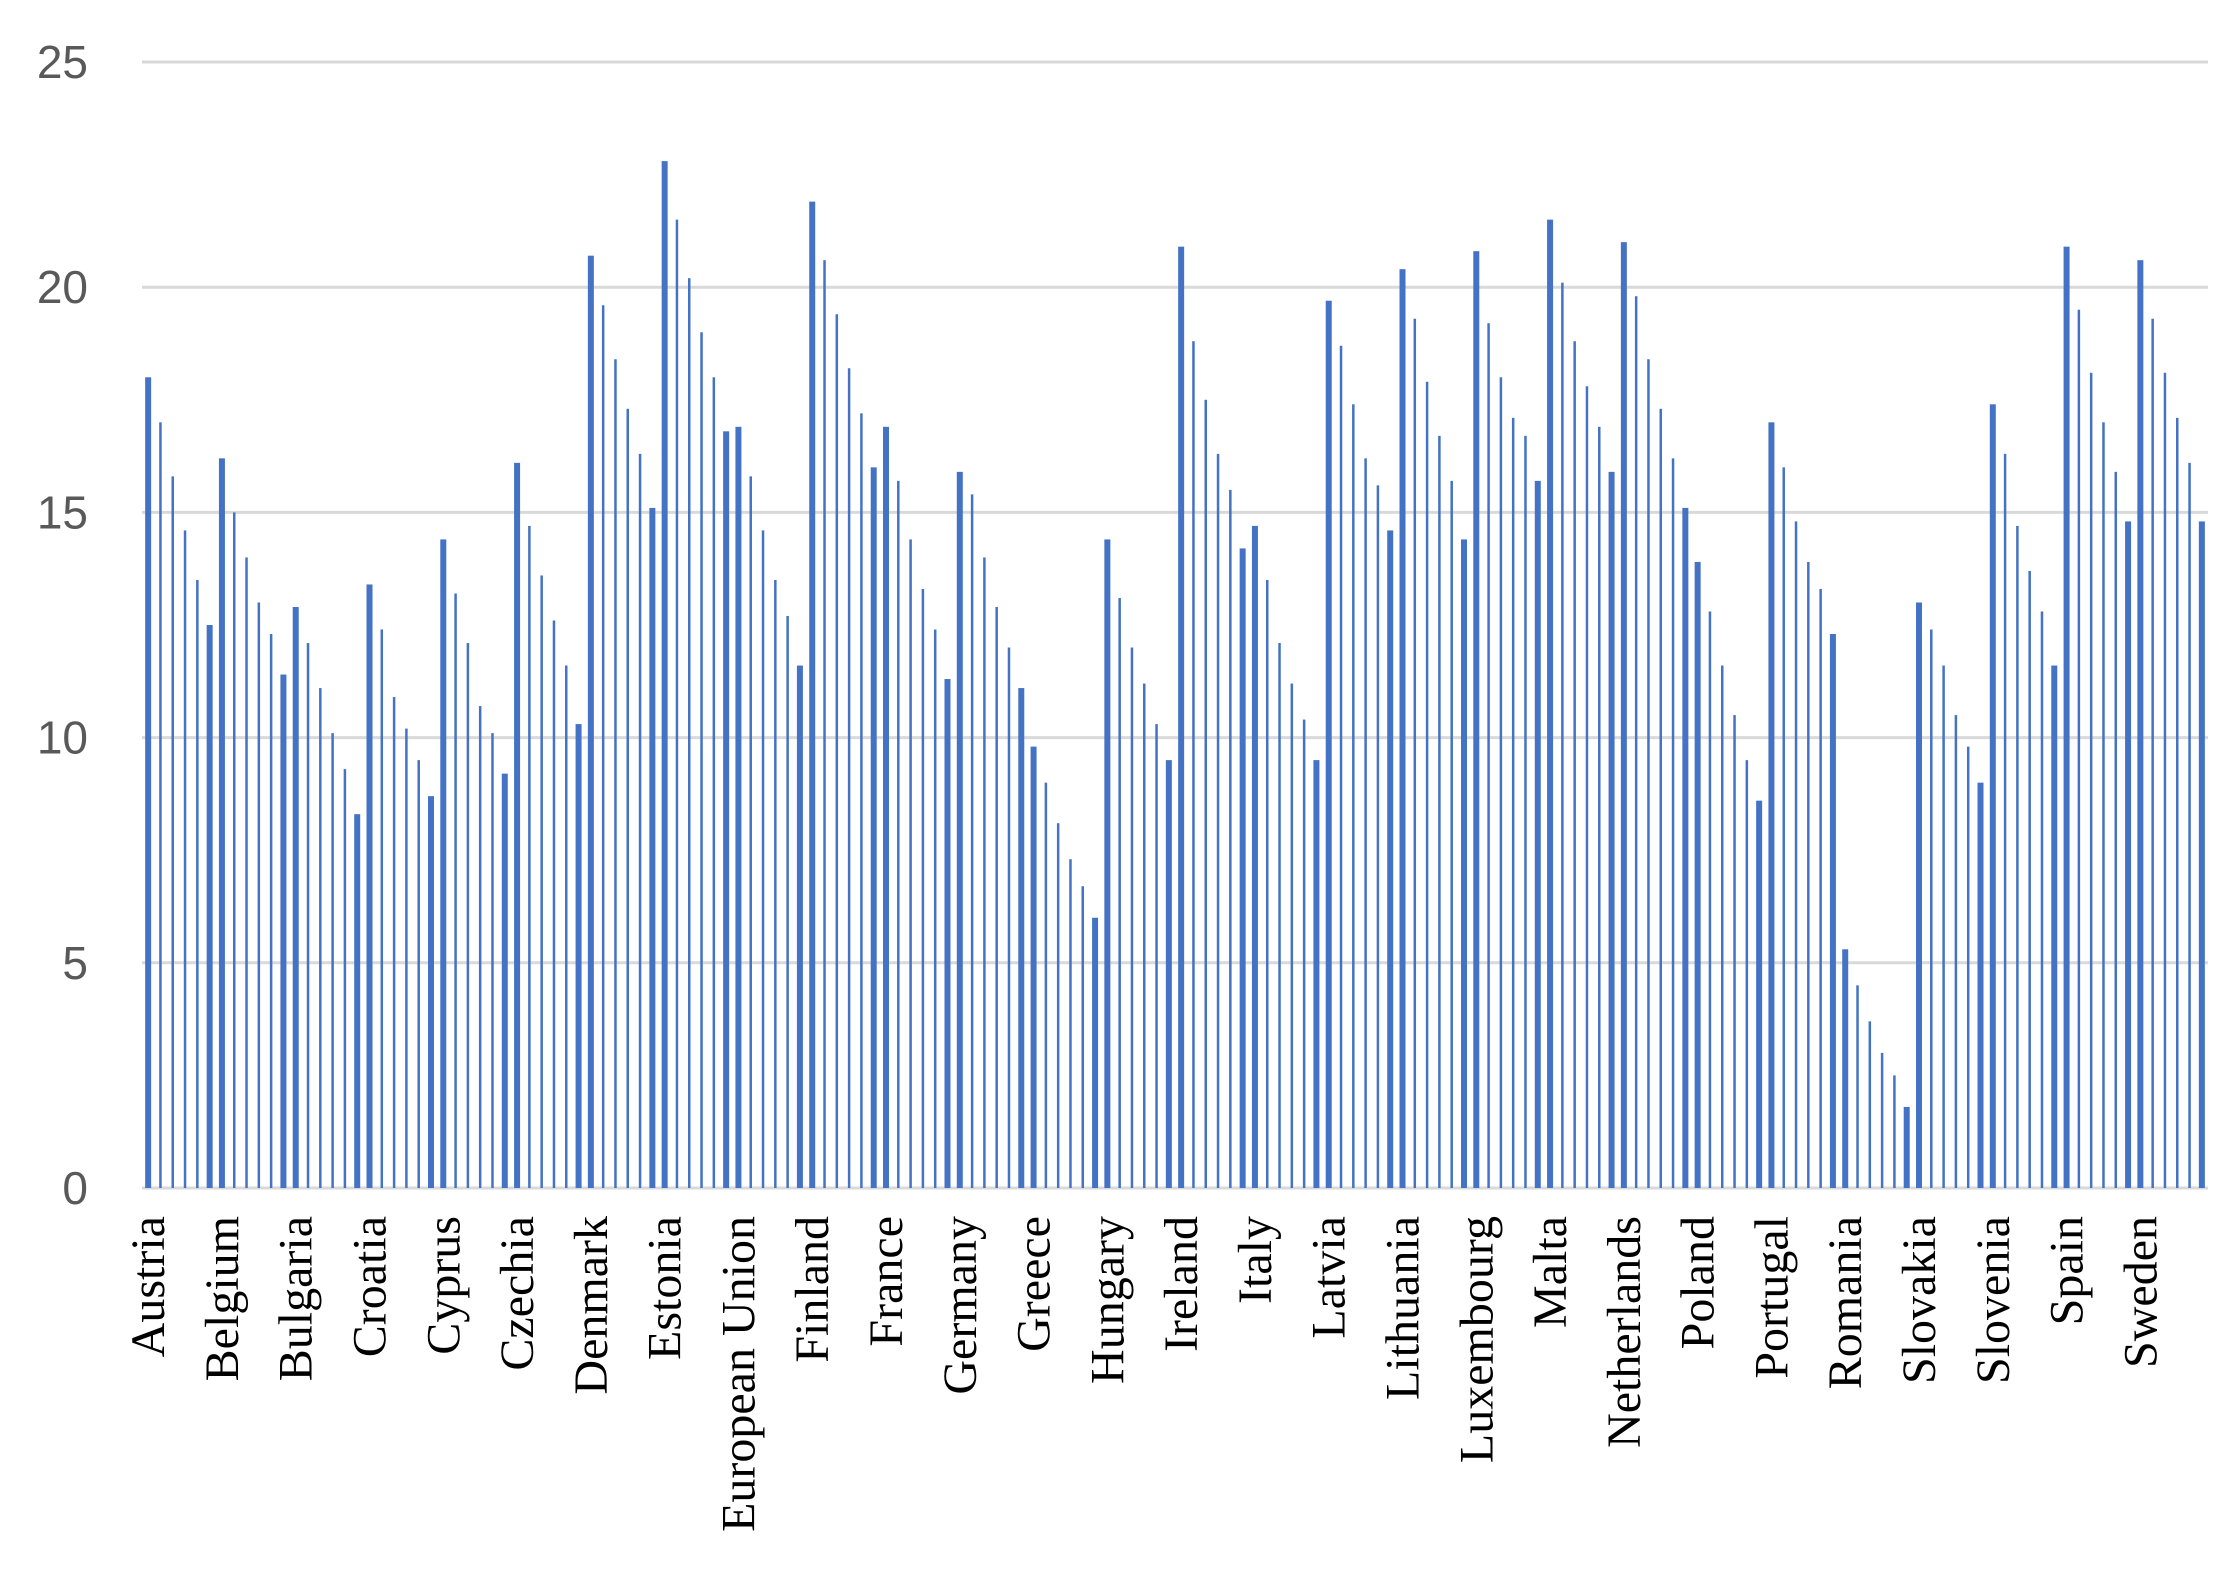  Describe the element at coordinates (62, 738) in the screenshot. I see `y-tick-label: 10` at that location.